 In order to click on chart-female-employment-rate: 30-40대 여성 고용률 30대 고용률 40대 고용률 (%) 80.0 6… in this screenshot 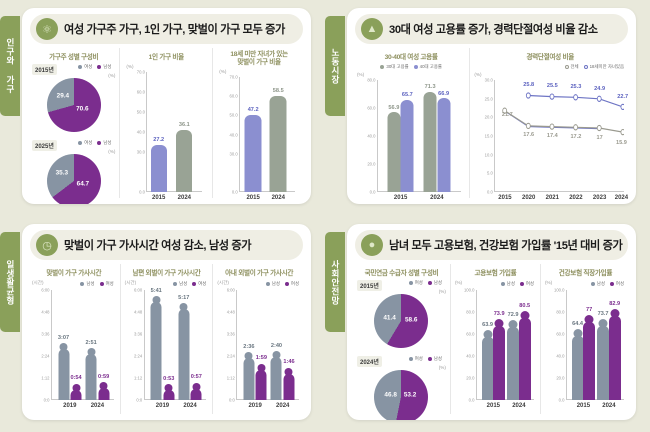, I will do `click(411, 124)`.